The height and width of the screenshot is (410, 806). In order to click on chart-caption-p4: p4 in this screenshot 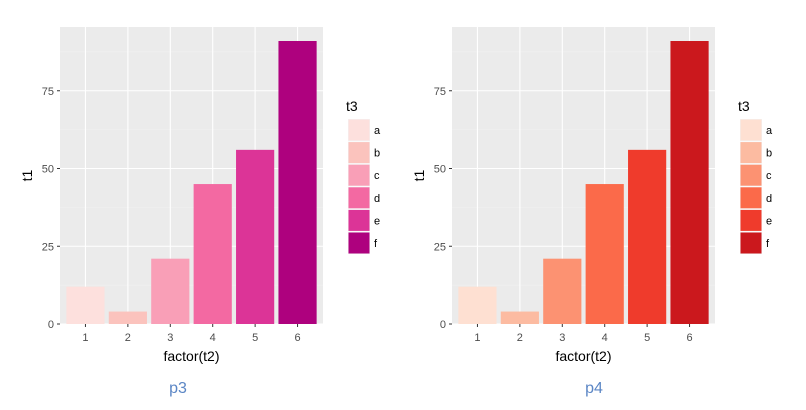, I will do `click(594, 388)`.